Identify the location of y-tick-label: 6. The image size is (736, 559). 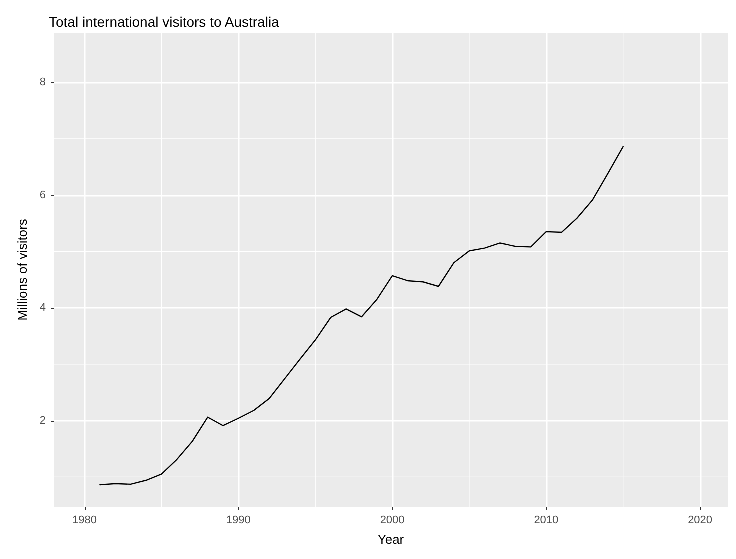
(43, 195).